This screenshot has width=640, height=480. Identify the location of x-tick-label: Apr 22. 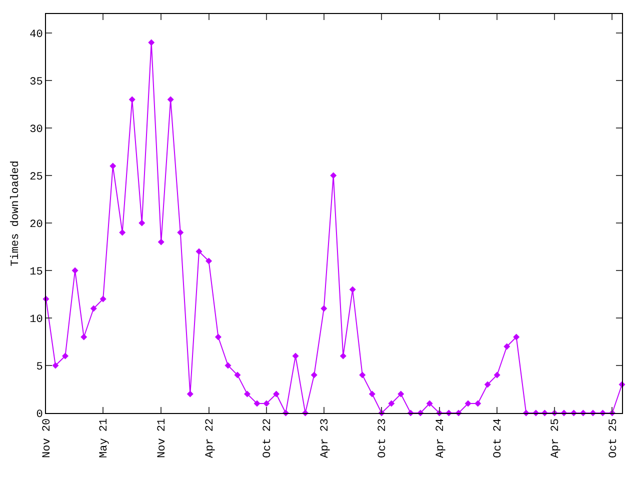
(210, 438).